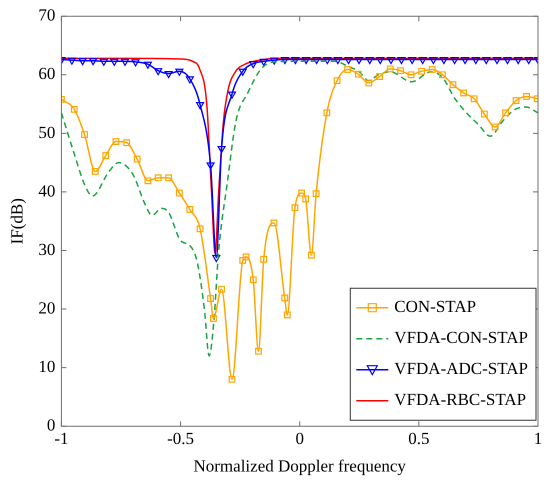 This screenshot has height=483, width=550. Describe the element at coordinates (419, 438) in the screenshot. I see `x-tick-label: 0.5` at that location.